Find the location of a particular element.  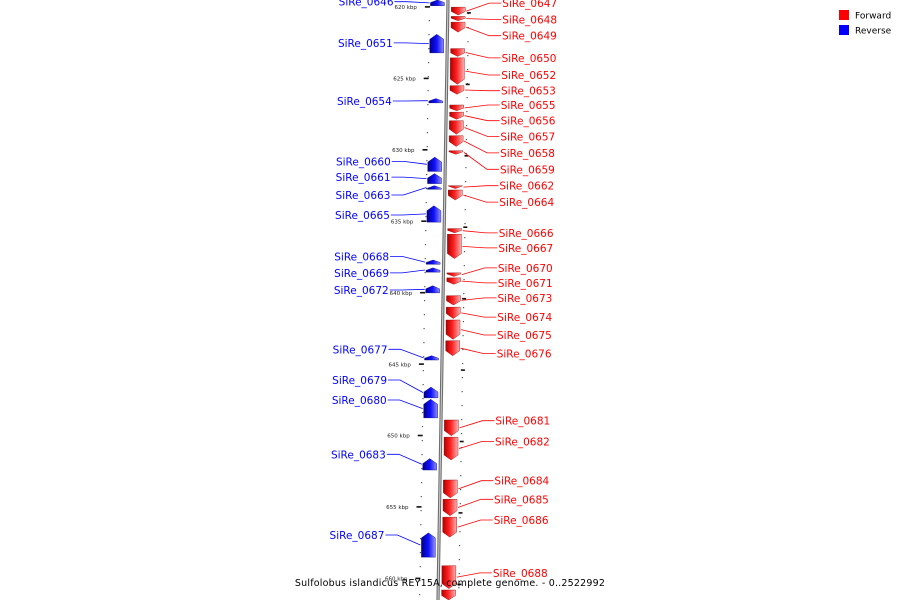

gene-label-text: SiRe_0670 is located at coordinates (525, 269).